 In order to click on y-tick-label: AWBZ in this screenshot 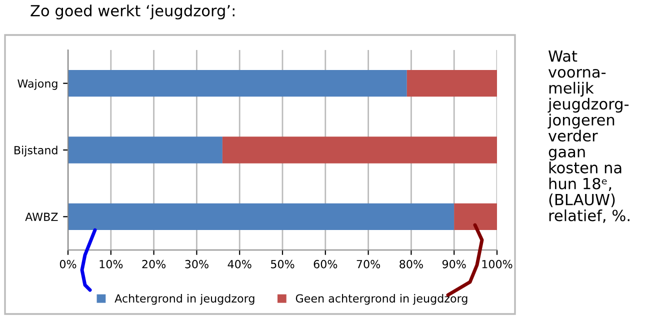, I will do `click(41, 216)`.